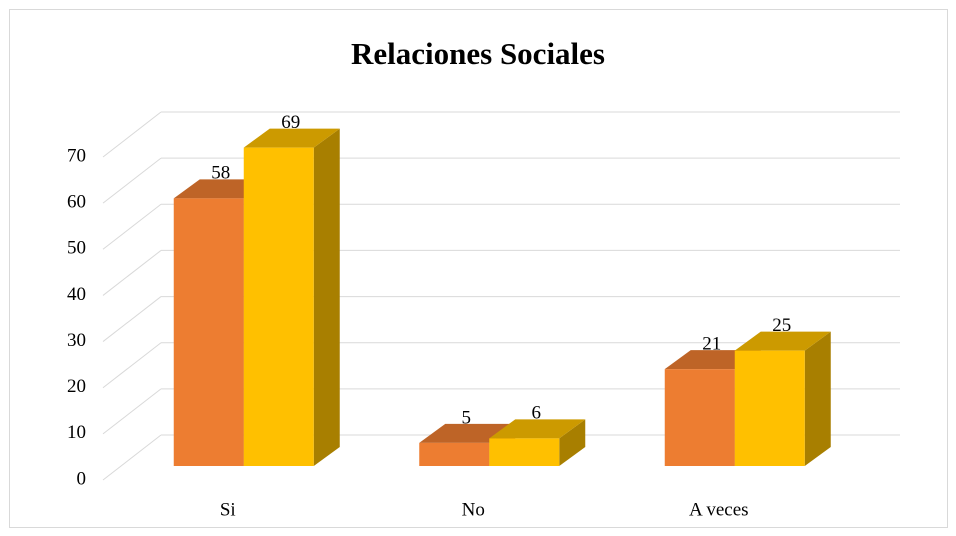 The image size is (956, 536). I want to click on x-tick-label: No, so click(473, 509).